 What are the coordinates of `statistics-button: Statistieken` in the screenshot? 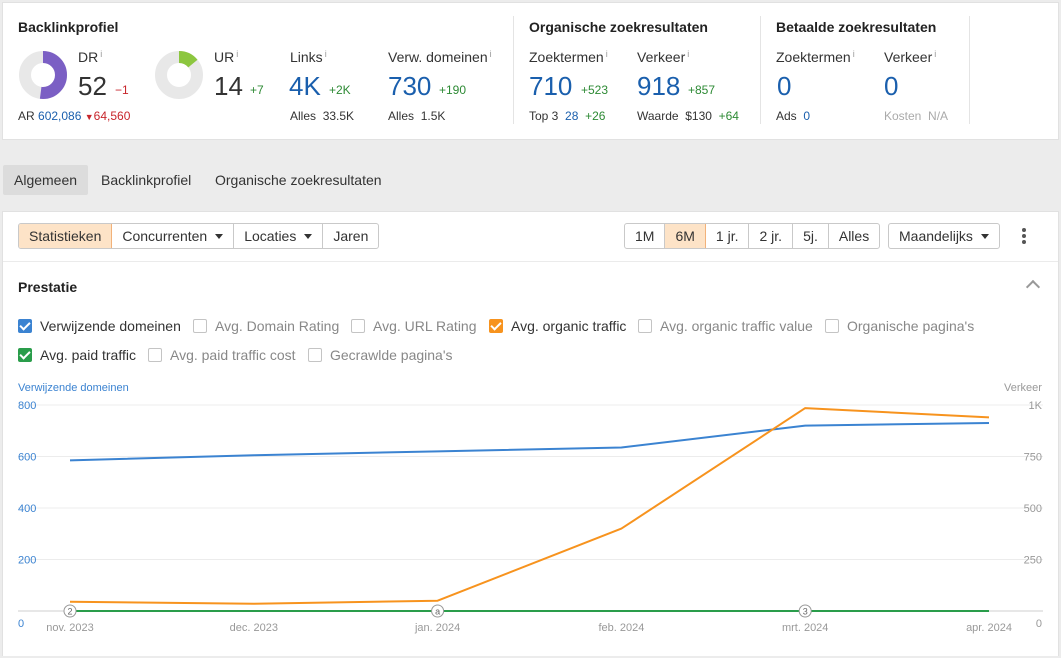 It's located at (66, 236).